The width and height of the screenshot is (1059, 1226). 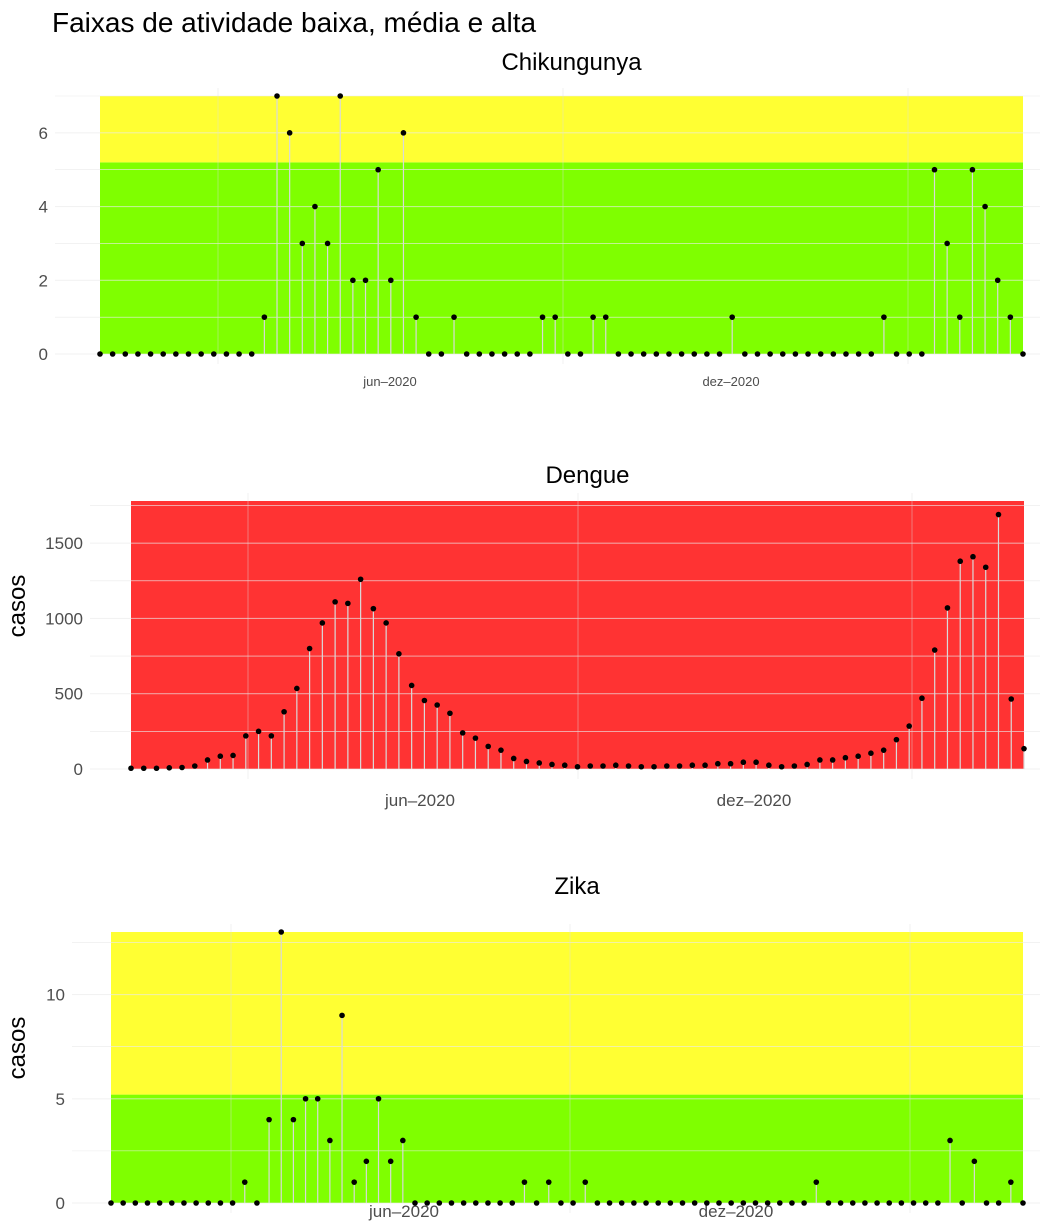 What do you see at coordinates (577, 886) in the screenshot?
I see `panel-title: Zika` at bounding box center [577, 886].